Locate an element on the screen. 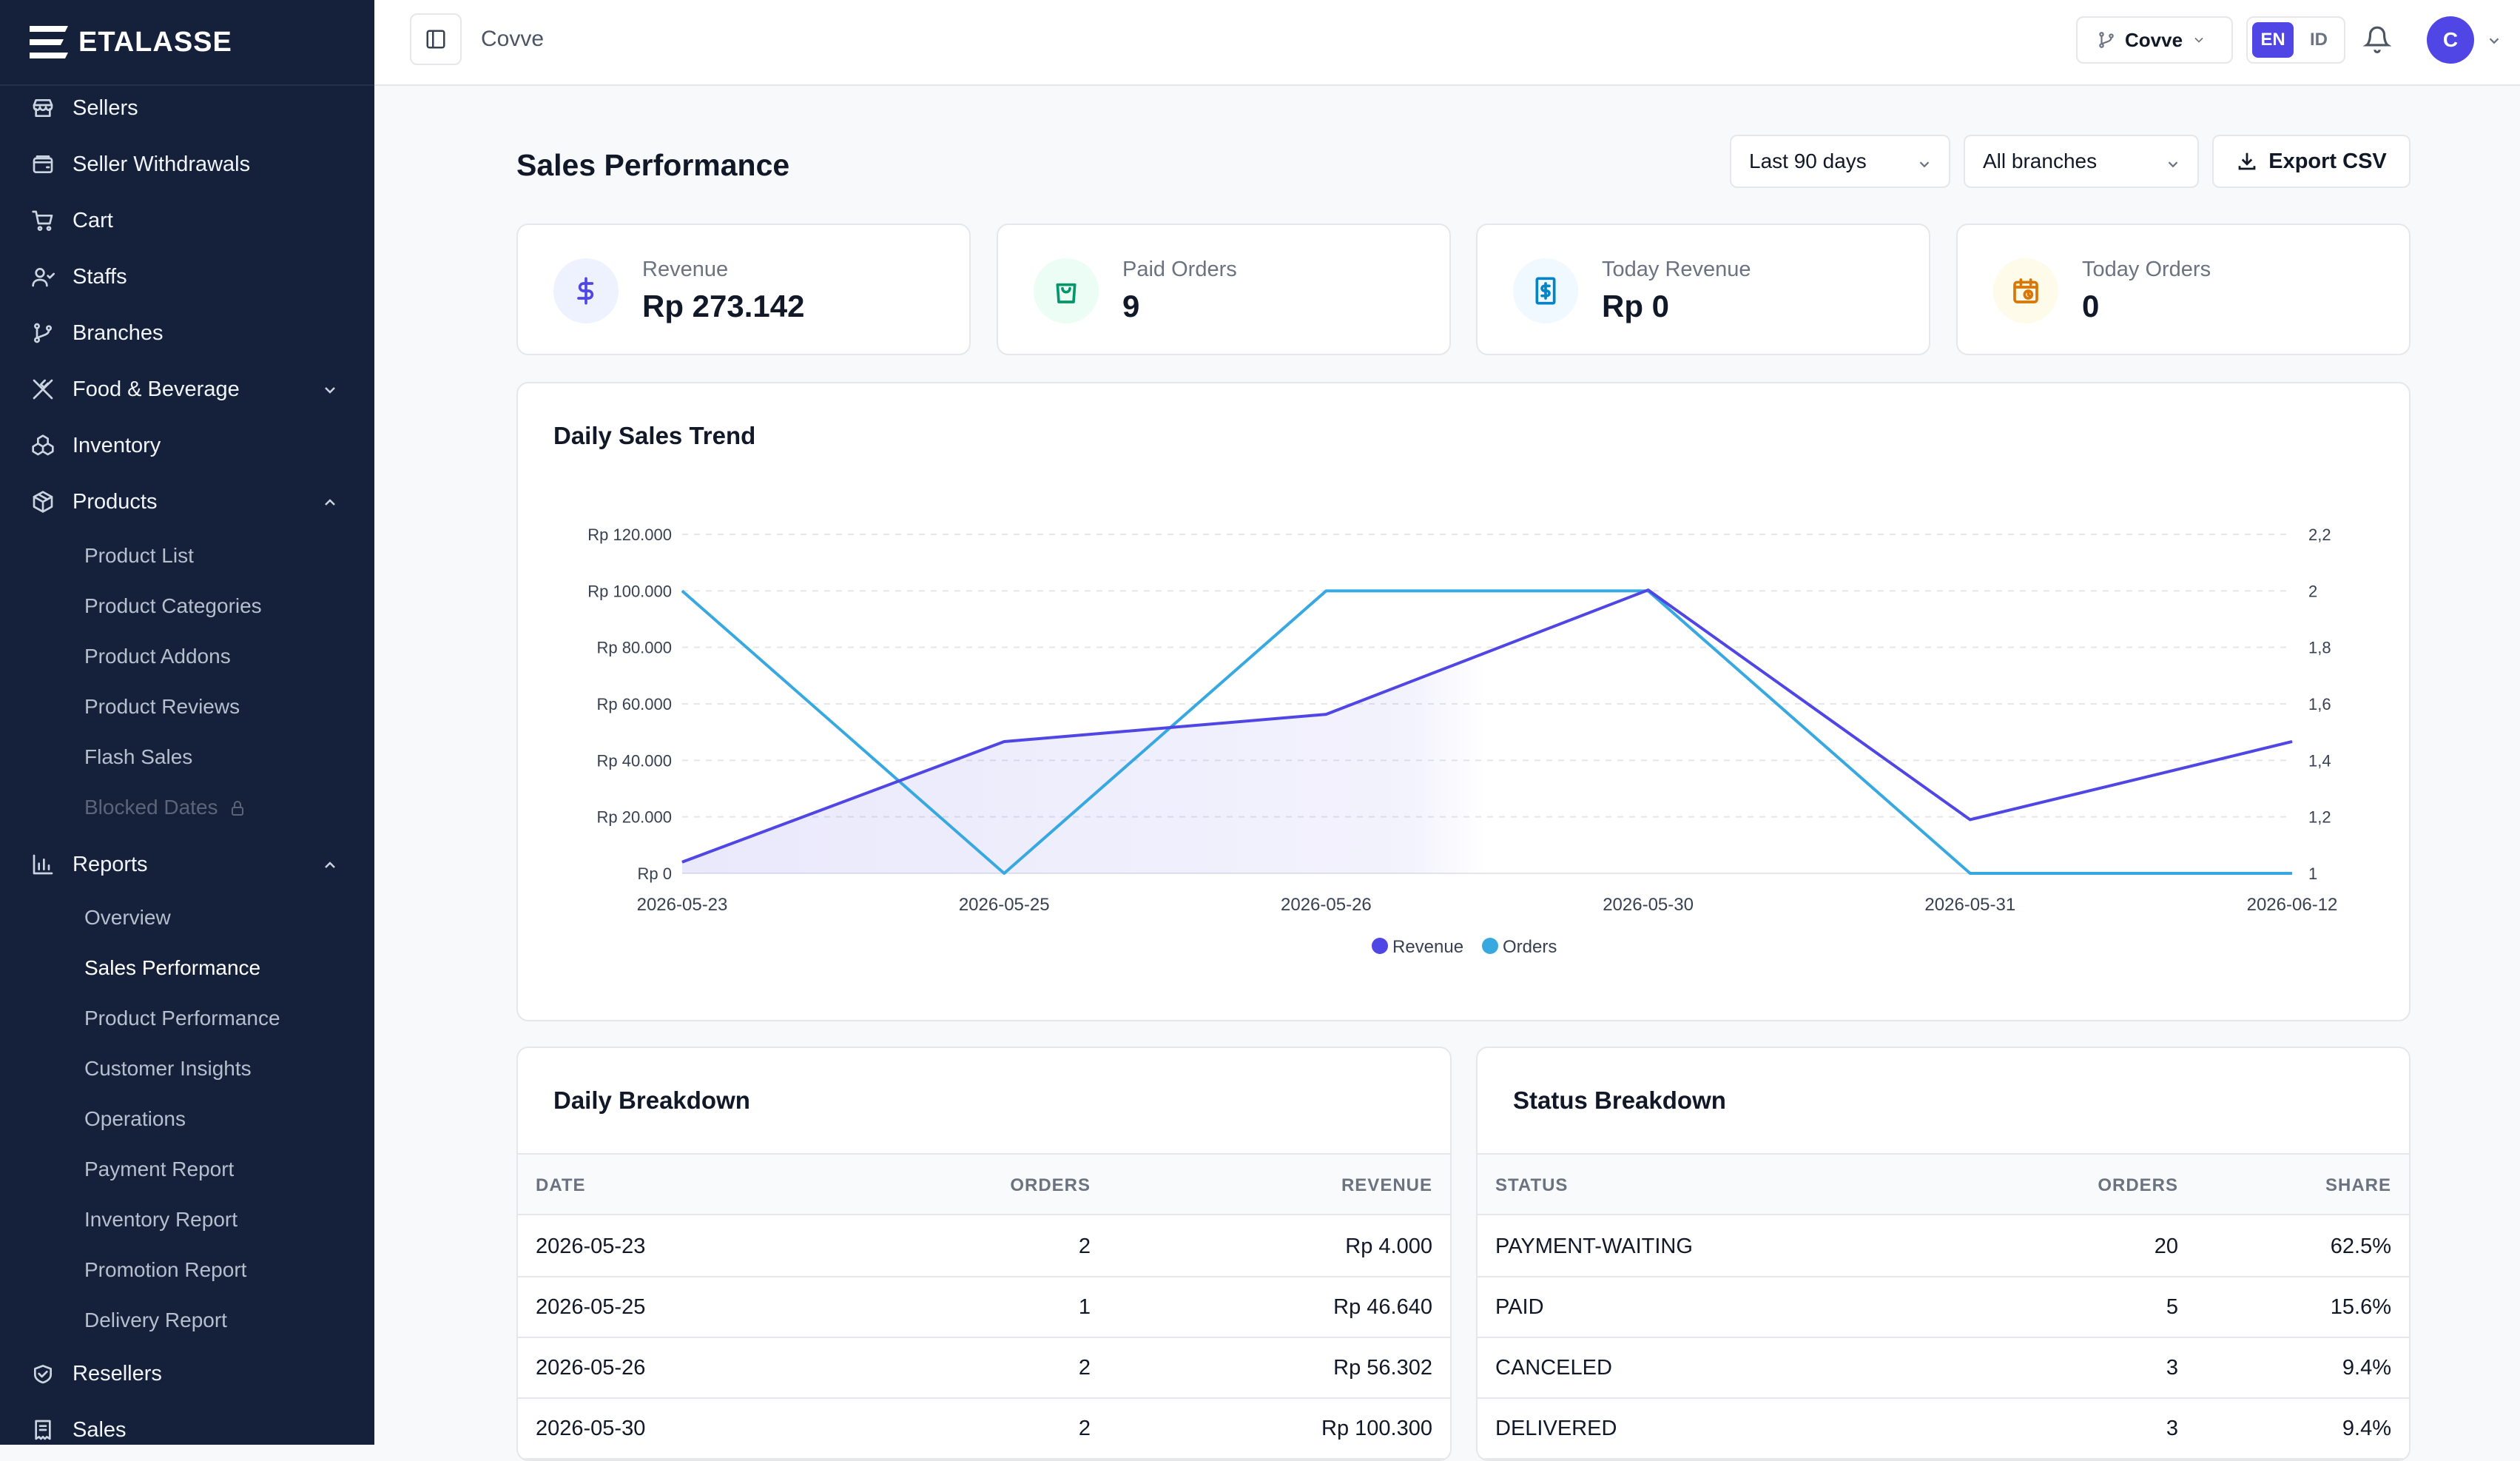 The width and height of the screenshot is (2520, 1461). stat-value: Rp 273.142 is located at coordinates (723, 306).